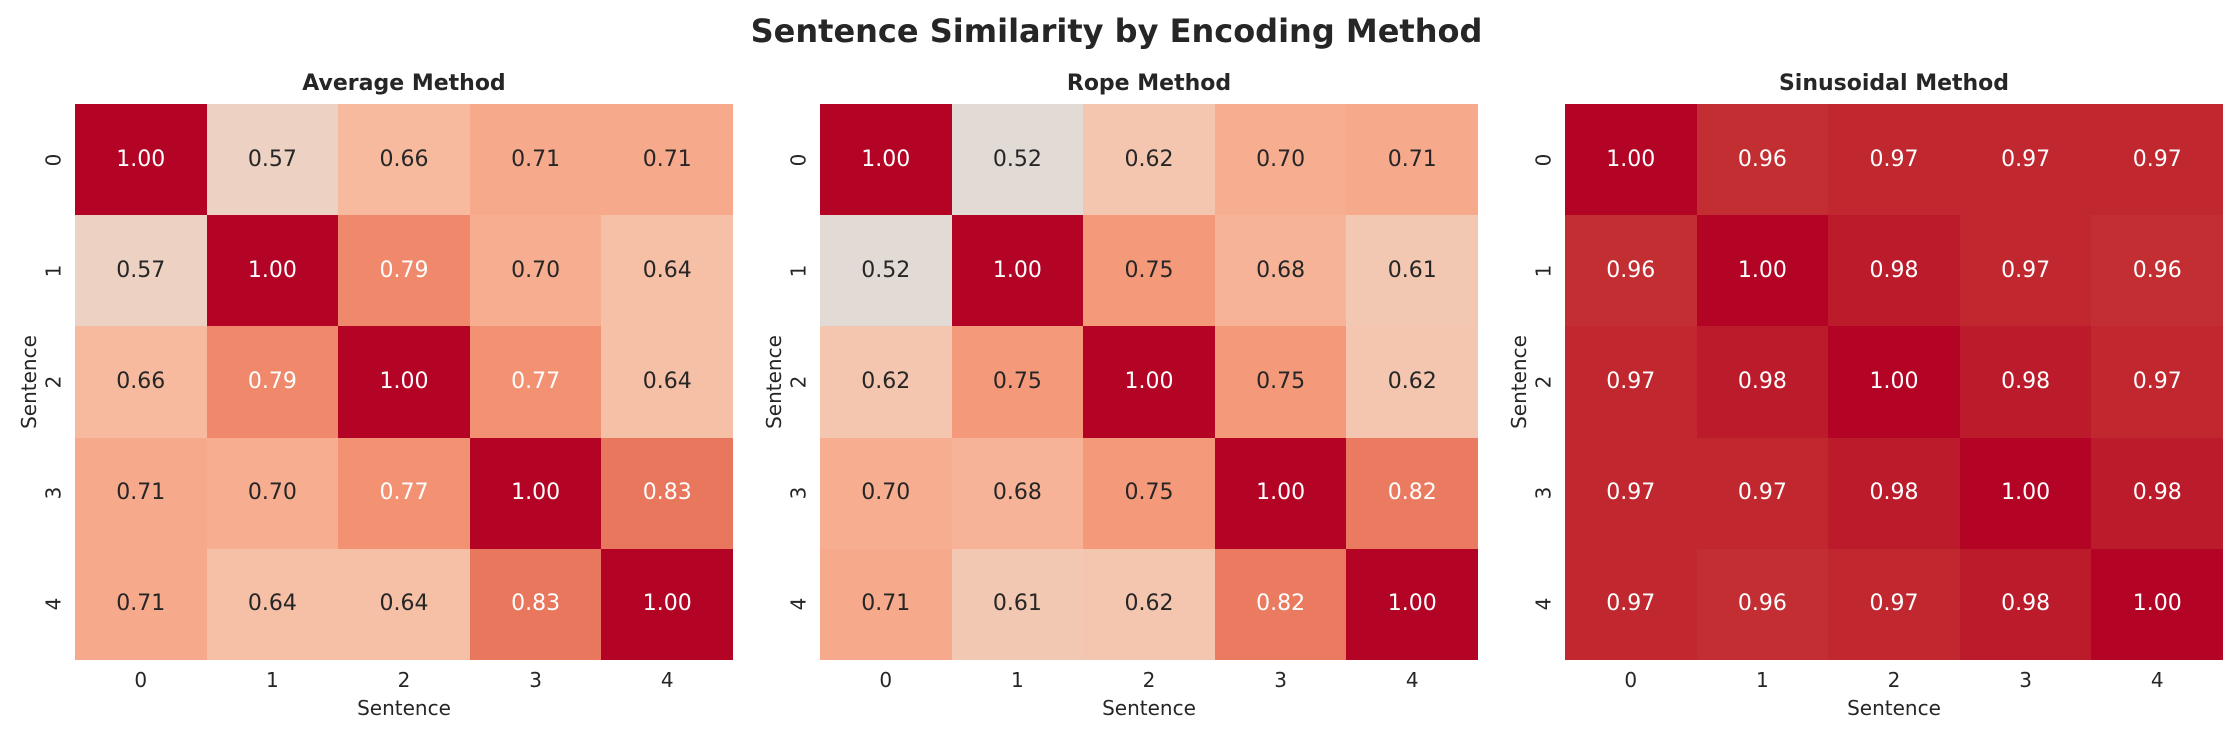  Describe the element at coordinates (141, 680) in the screenshot. I see `x-tick-label: 0` at that location.